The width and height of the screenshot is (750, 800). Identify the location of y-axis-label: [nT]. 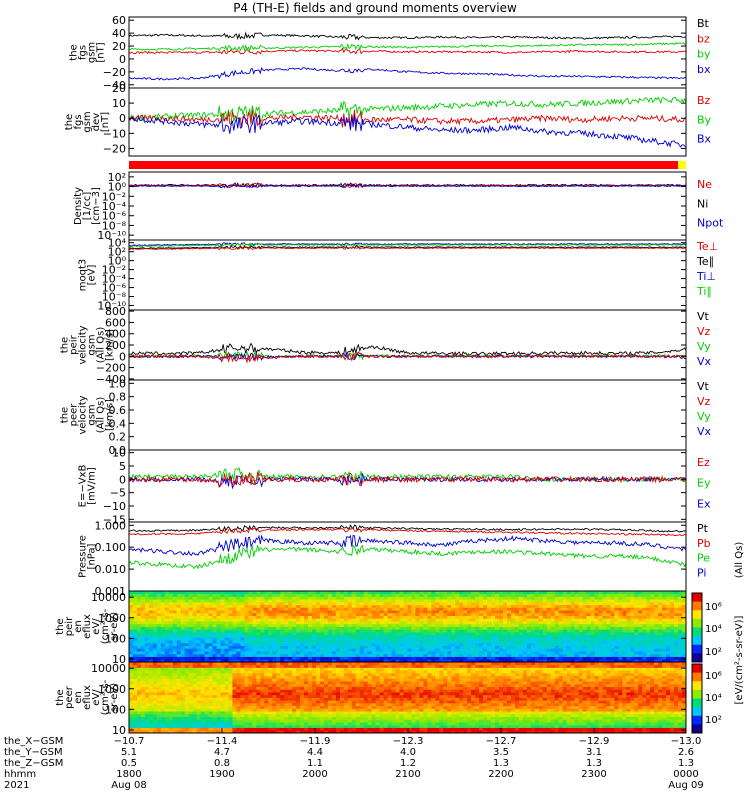
(101, 52).